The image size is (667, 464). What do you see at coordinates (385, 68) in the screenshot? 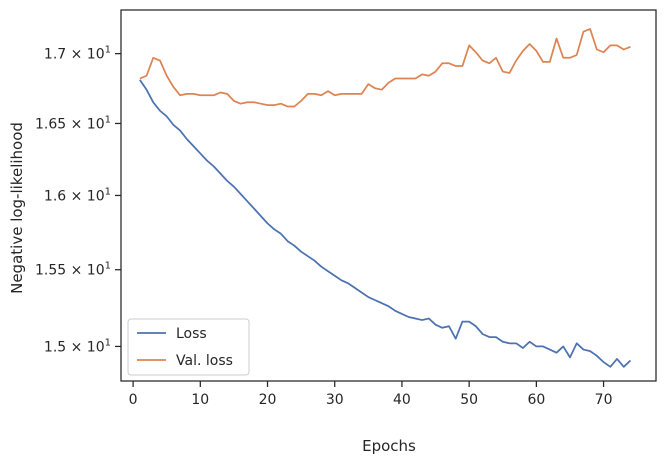
I see `series-line-val-loss` at bounding box center [385, 68].